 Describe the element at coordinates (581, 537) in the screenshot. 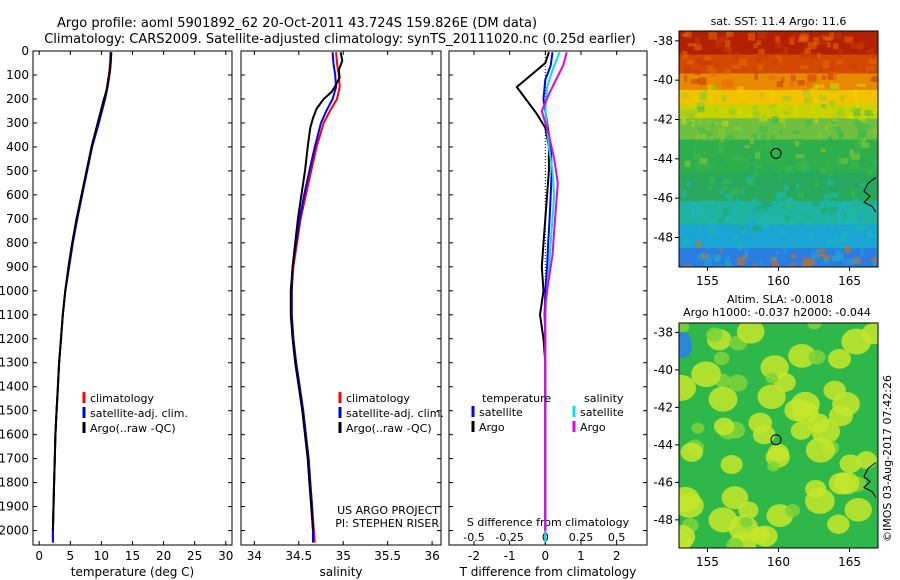

I see `top-tick-label: 0.25` at that location.